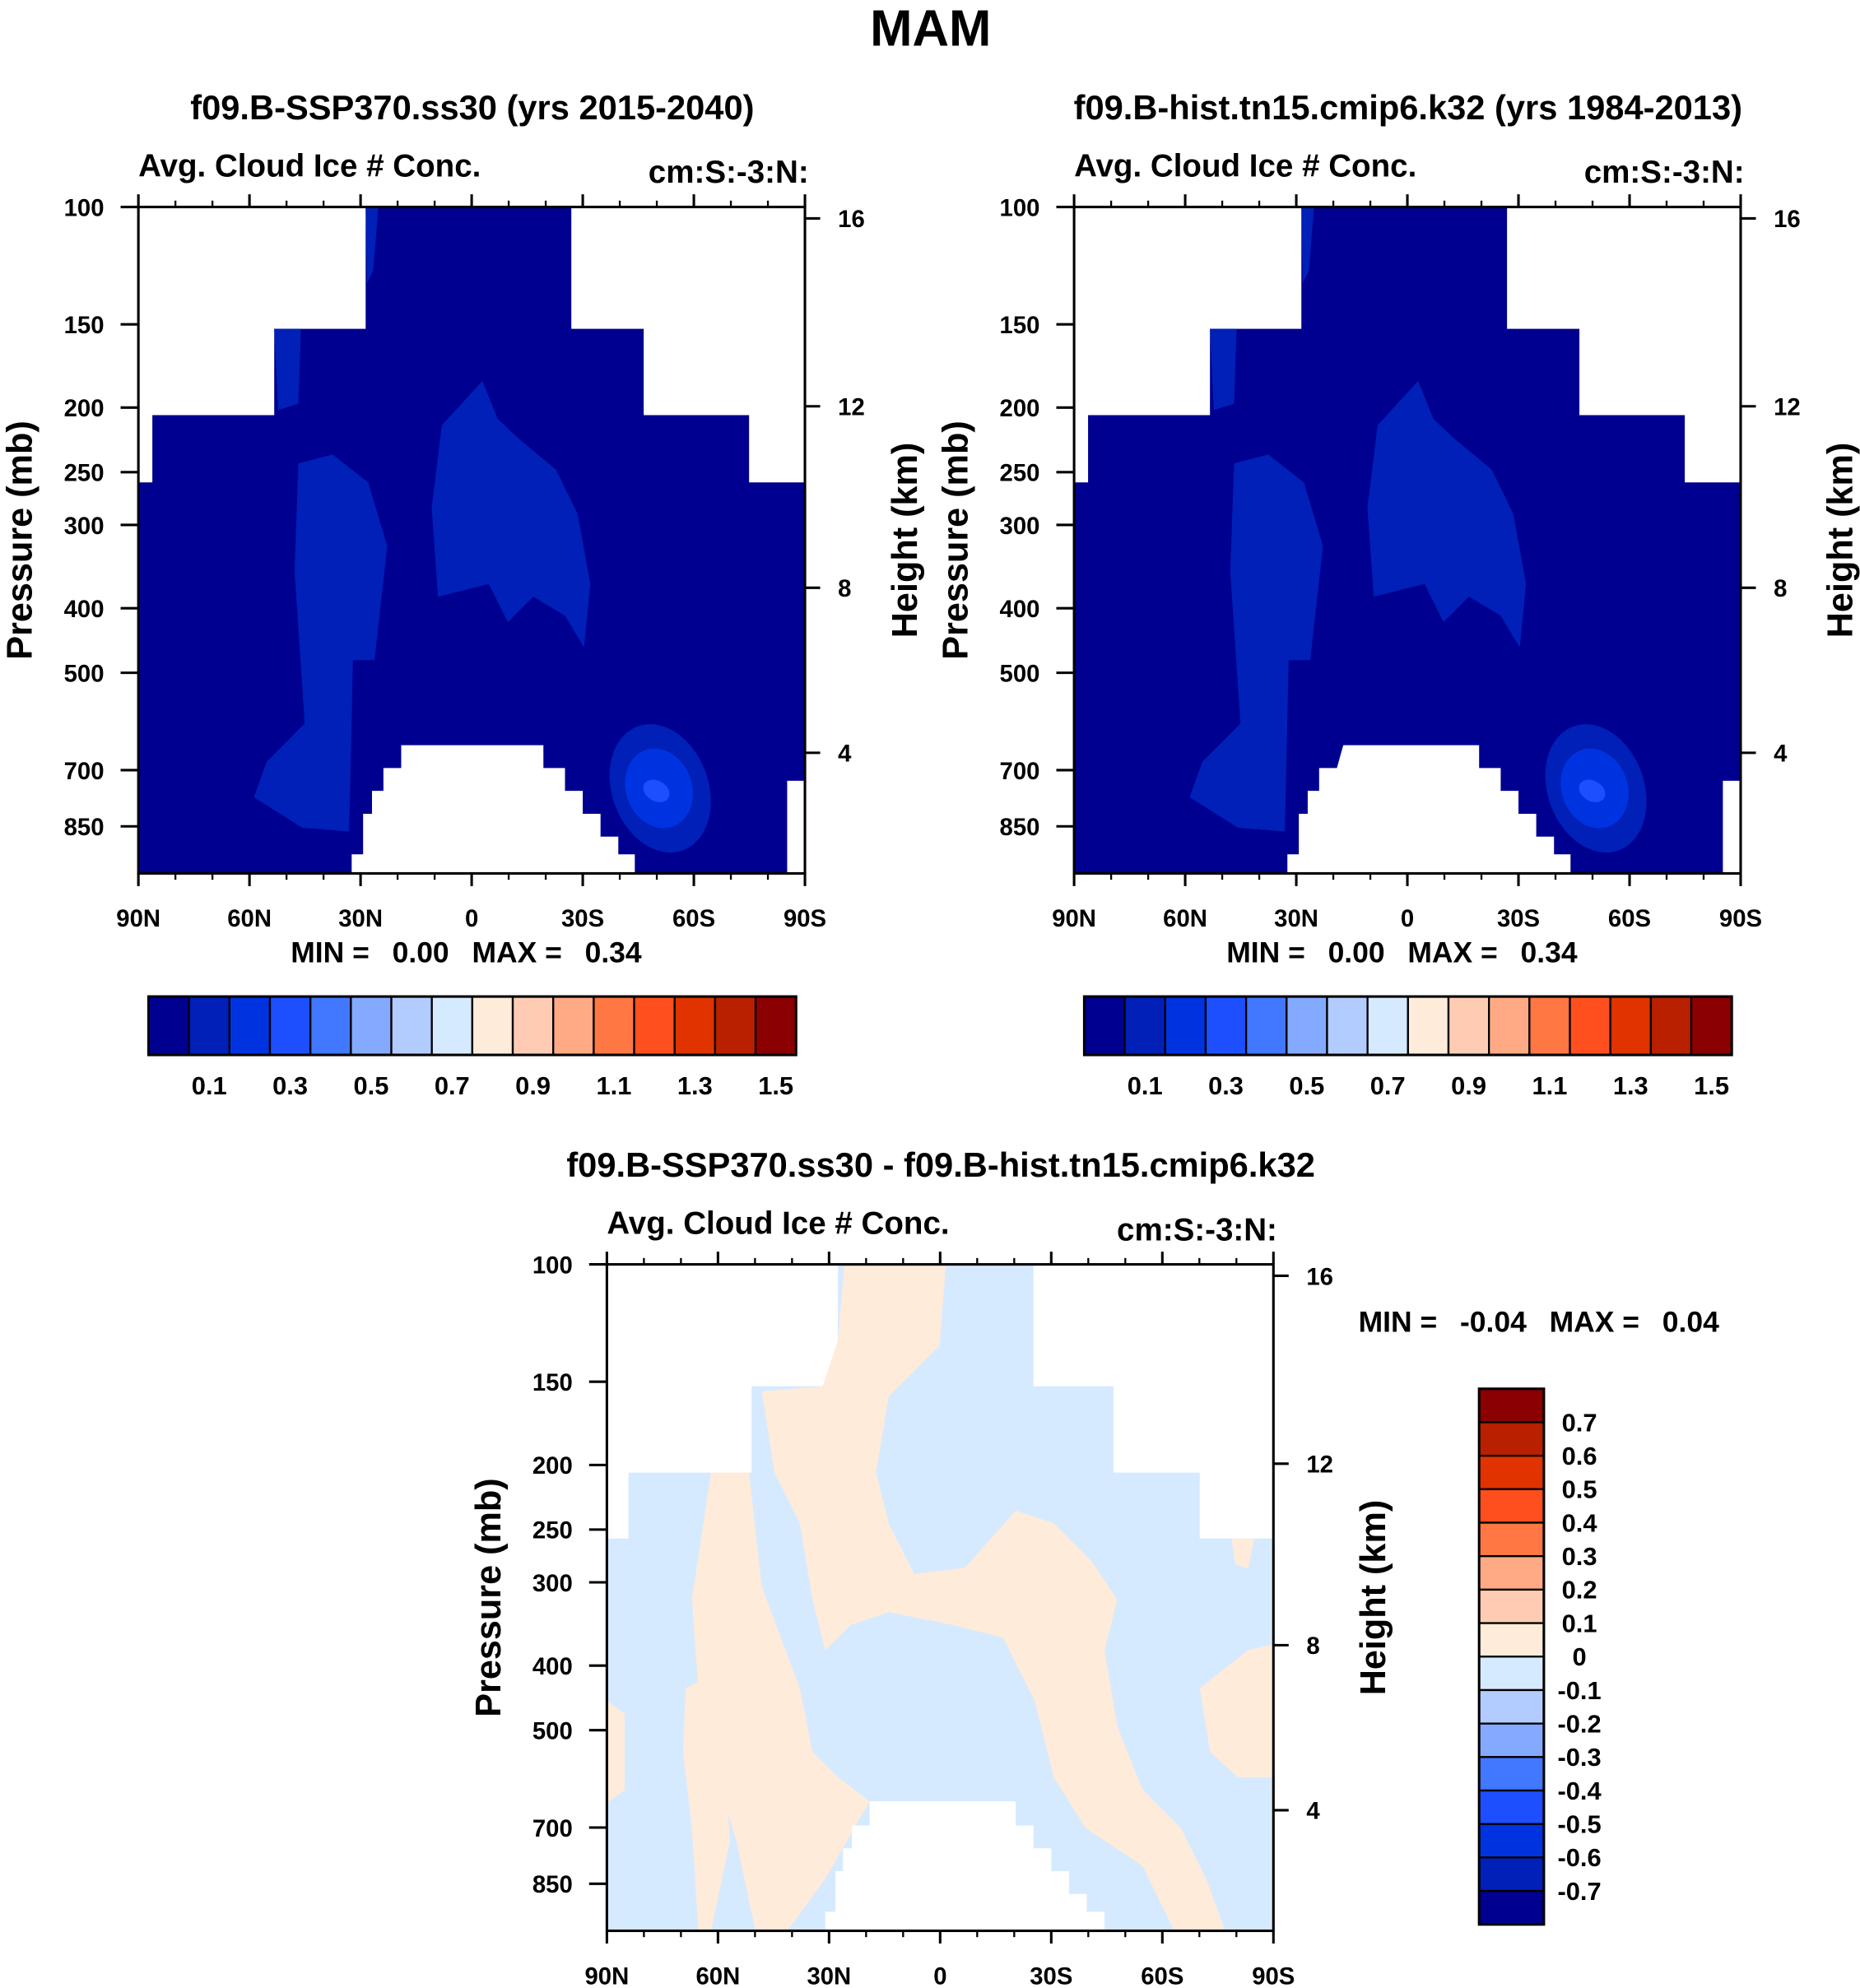 Image resolution: width=1860 pixels, height=1988 pixels. I want to click on colorbar-label: 0.3, so click(1226, 1085).